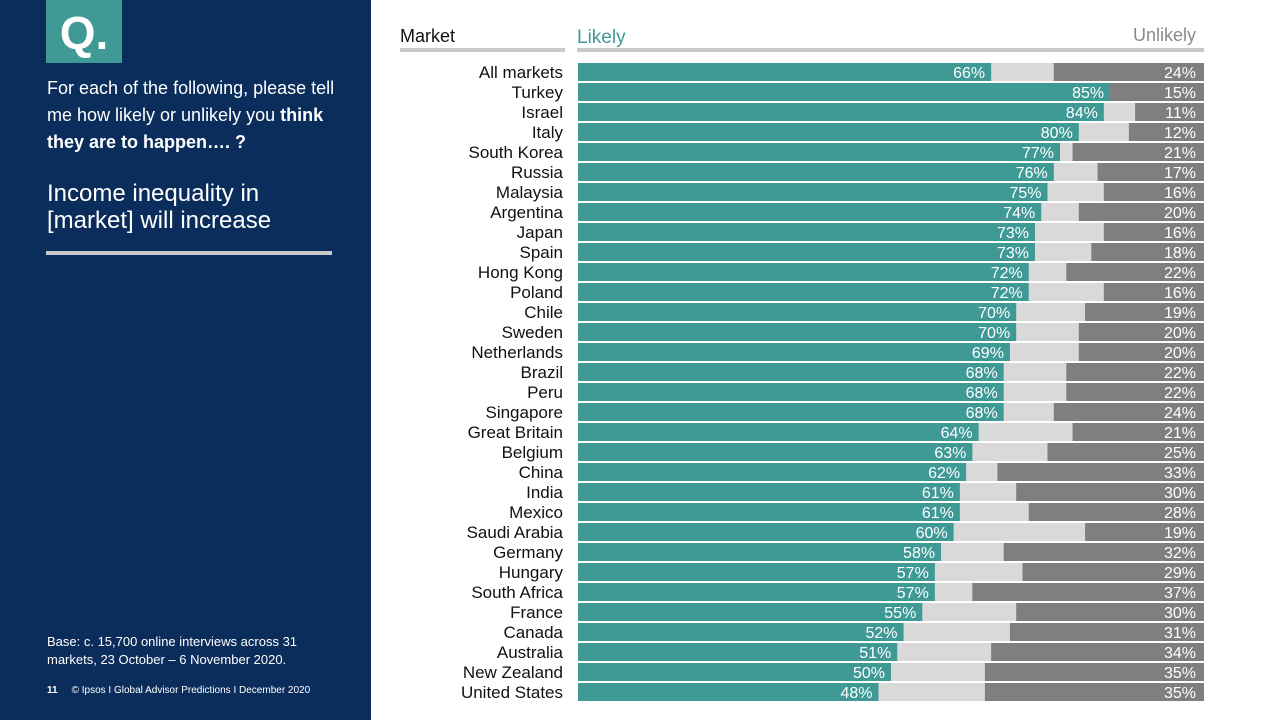  What do you see at coordinates (1038, 153) in the screenshot?
I see `likely-value-label: 77%` at bounding box center [1038, 153].